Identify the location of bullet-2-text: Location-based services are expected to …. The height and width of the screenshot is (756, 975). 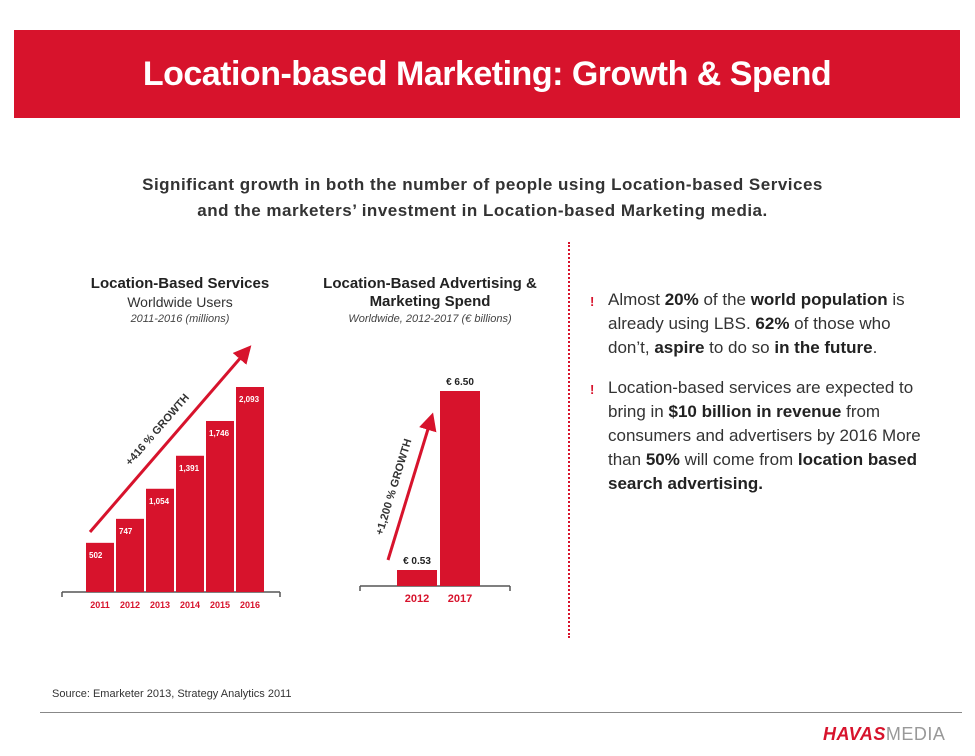
(761, 399).